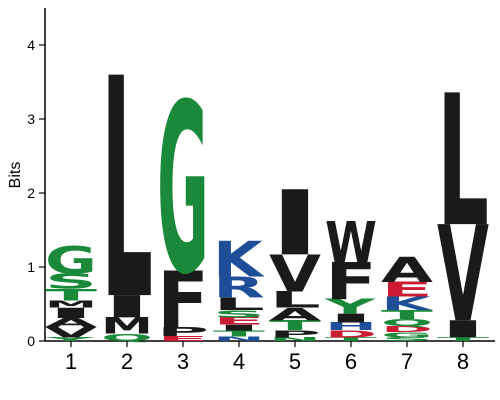 The width and height of the screenshot is (500, 400). I want to click on logo-letter-p2-I: I, so click(127, 307).